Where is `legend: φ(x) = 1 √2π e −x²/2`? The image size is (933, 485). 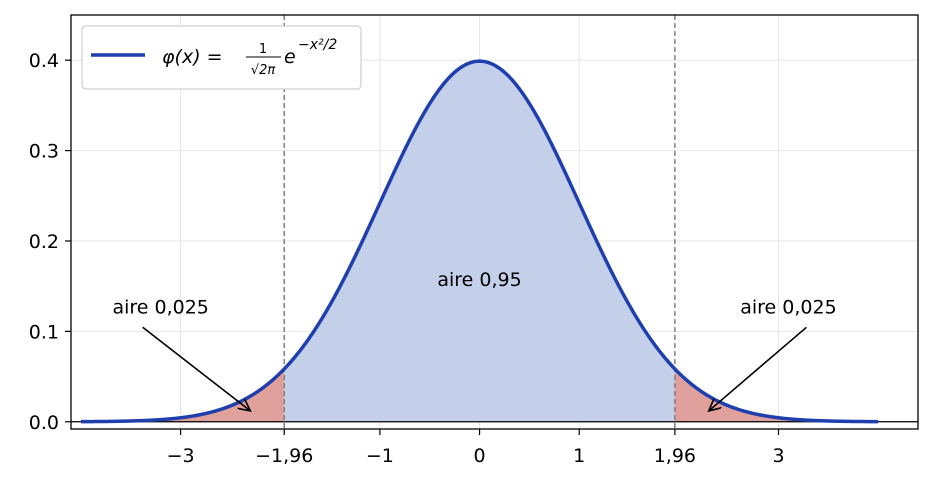
legend: φ(x) = 1 √2π e −x²/2 is located at coordinates (221, 57).